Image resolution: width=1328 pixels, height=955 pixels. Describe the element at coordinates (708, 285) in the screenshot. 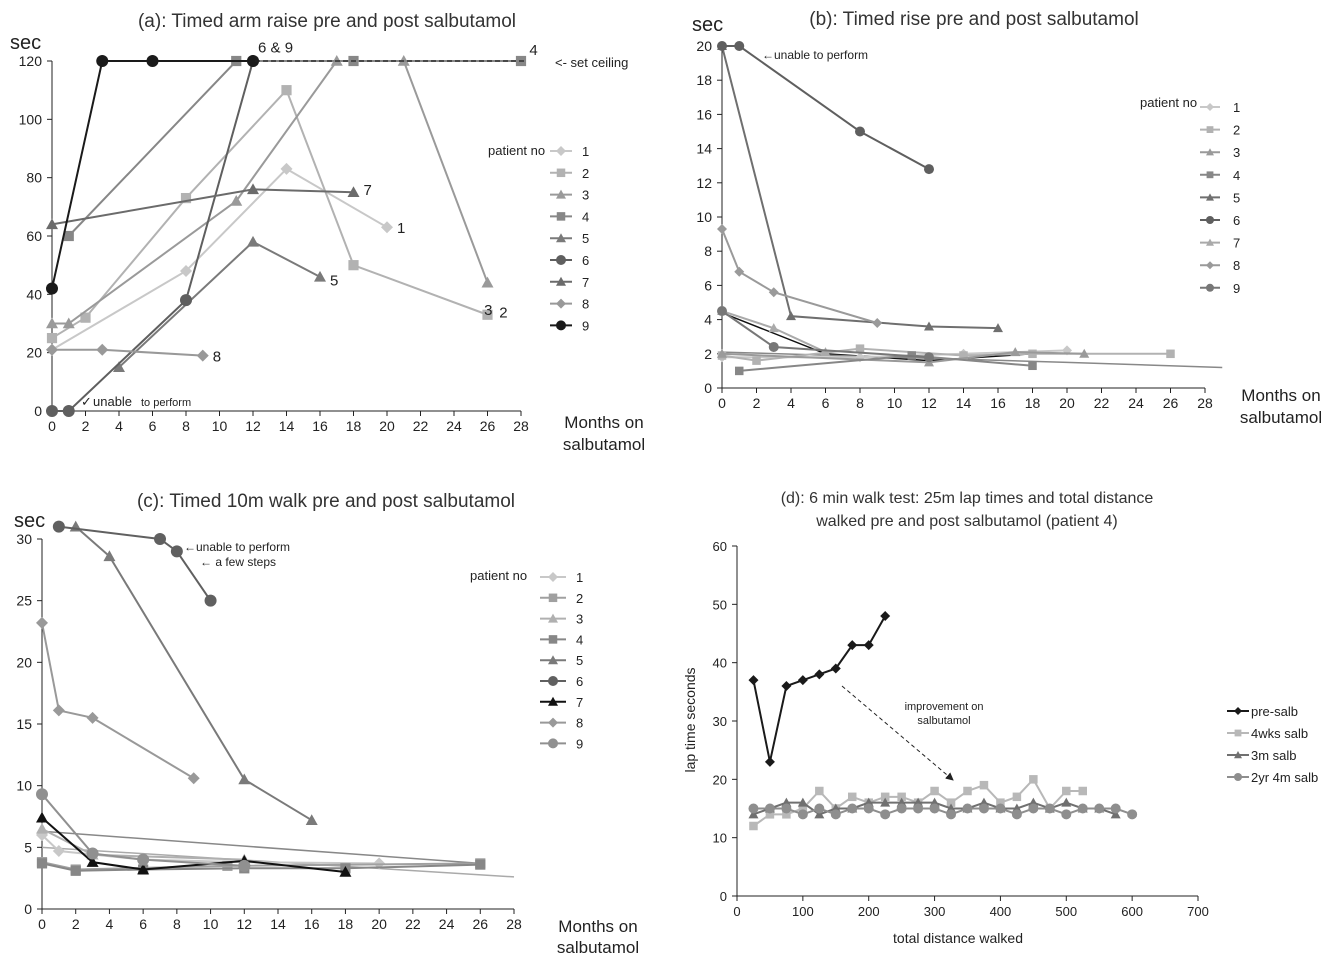

I see `y-tick-label: 6` at that location.